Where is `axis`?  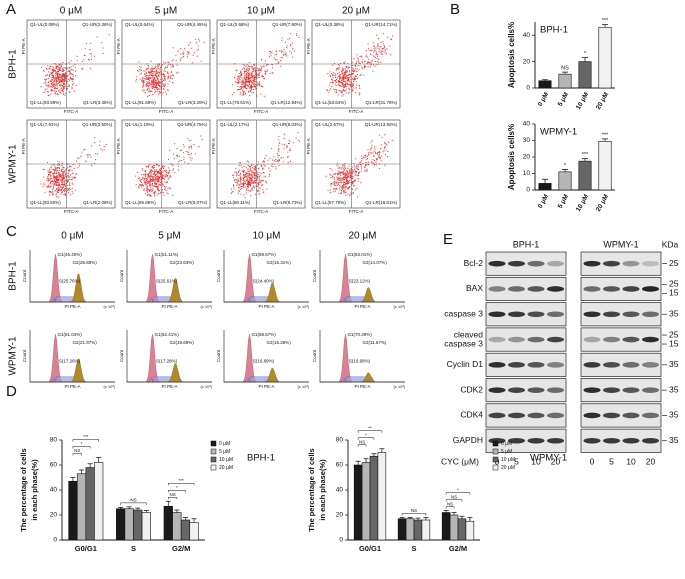
axis is located at coordinates (266, 276).